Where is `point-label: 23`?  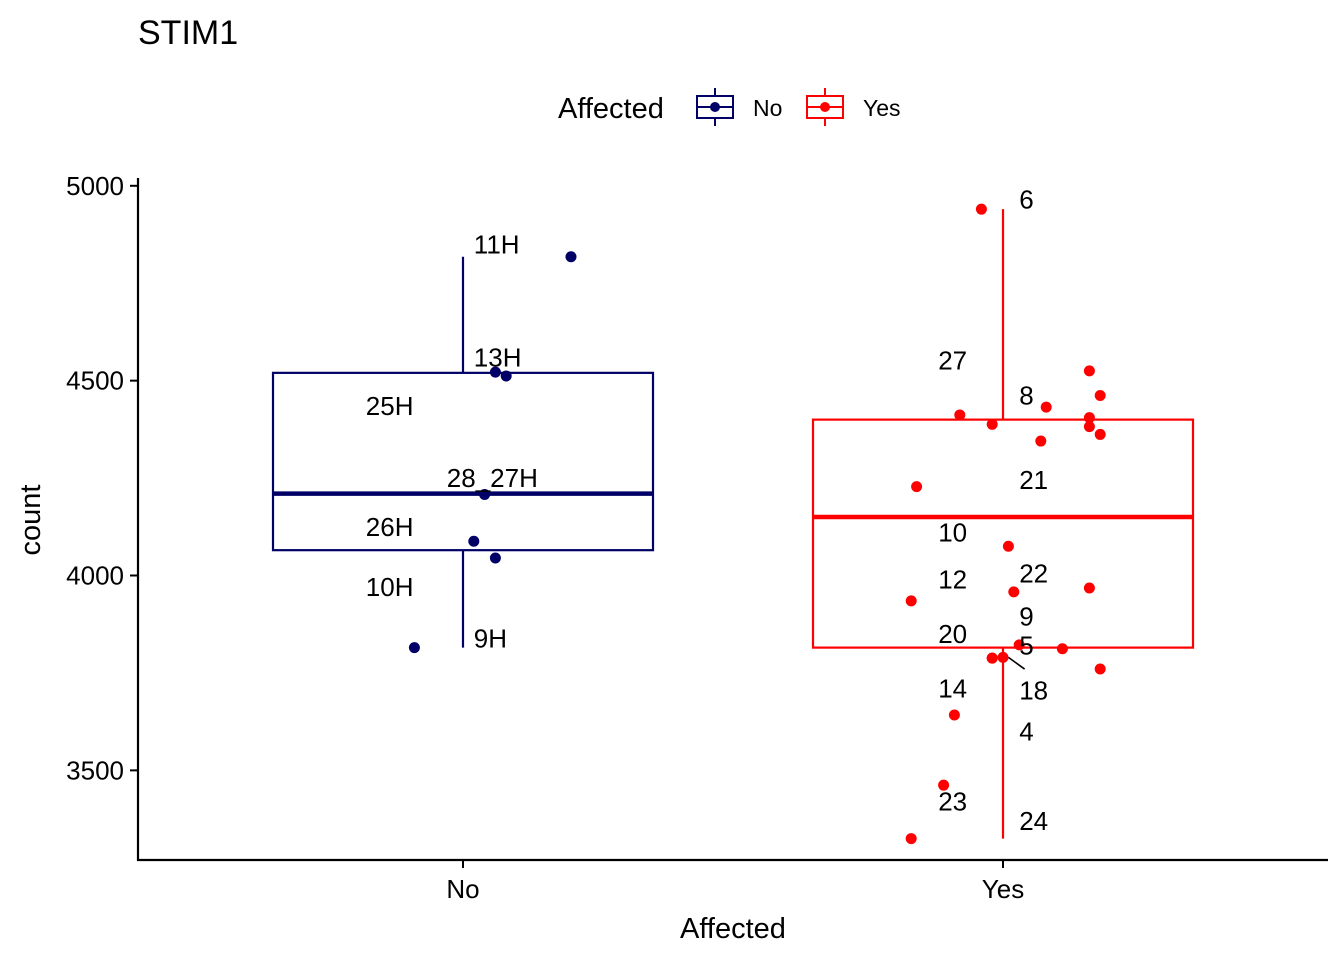
point-label: 23 is located at coordinates (952, 802).